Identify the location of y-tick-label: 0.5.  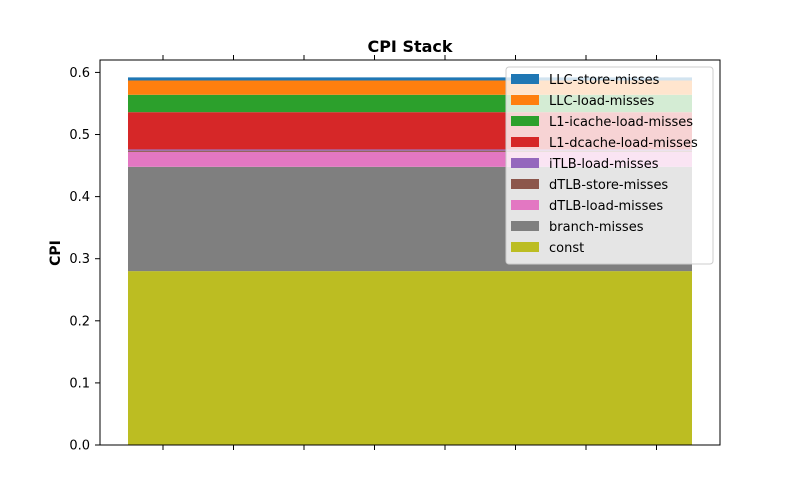
(79, 135).